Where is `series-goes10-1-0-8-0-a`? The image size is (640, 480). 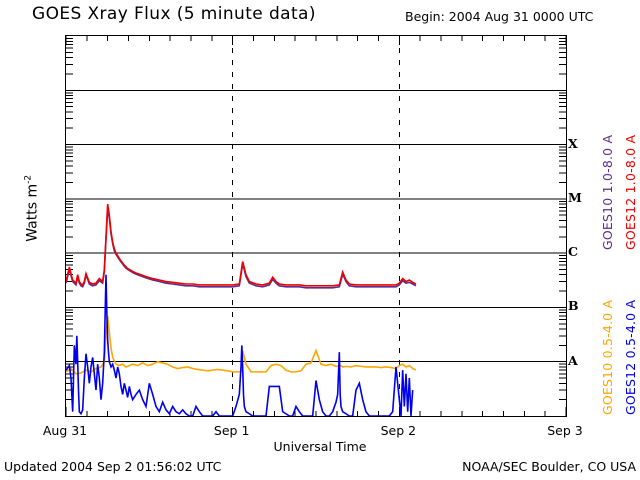 series-goes10-1-0-8-0-a is located at coordinates (241, 248).